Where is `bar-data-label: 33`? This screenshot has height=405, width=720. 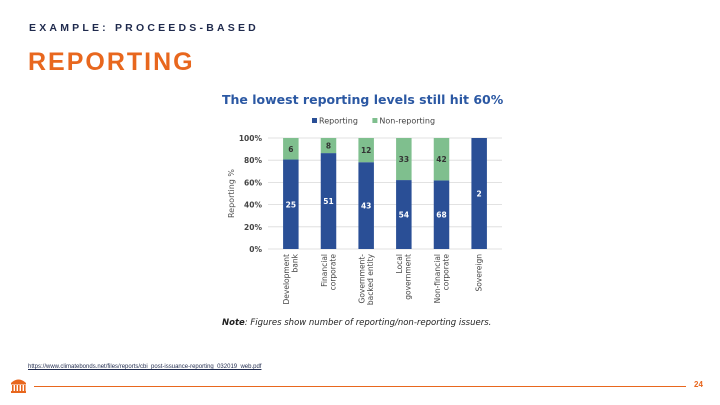
bar-data-label: 33 is located at coordinates (404, 159).